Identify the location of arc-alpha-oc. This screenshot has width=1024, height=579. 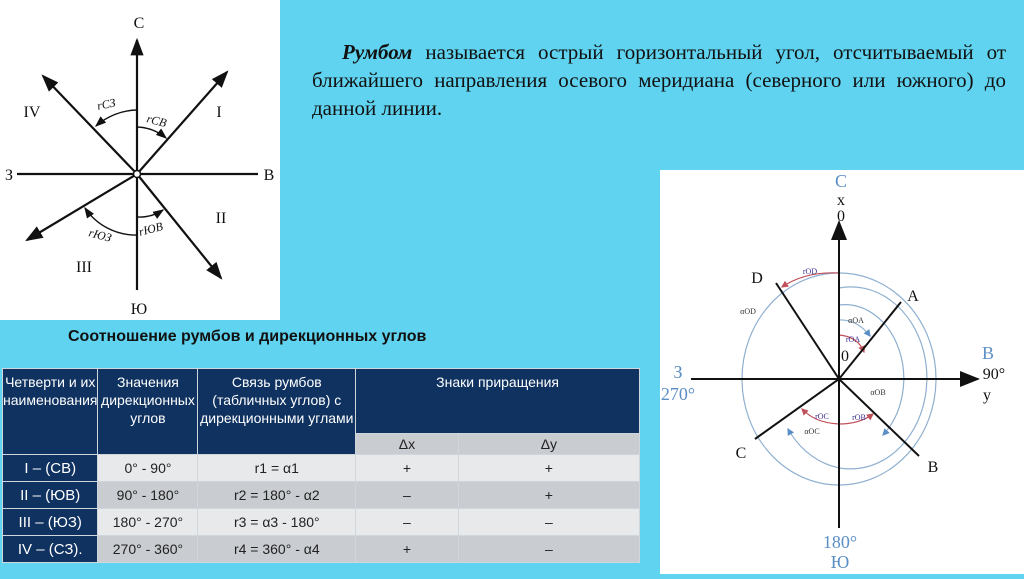
(857, 378).